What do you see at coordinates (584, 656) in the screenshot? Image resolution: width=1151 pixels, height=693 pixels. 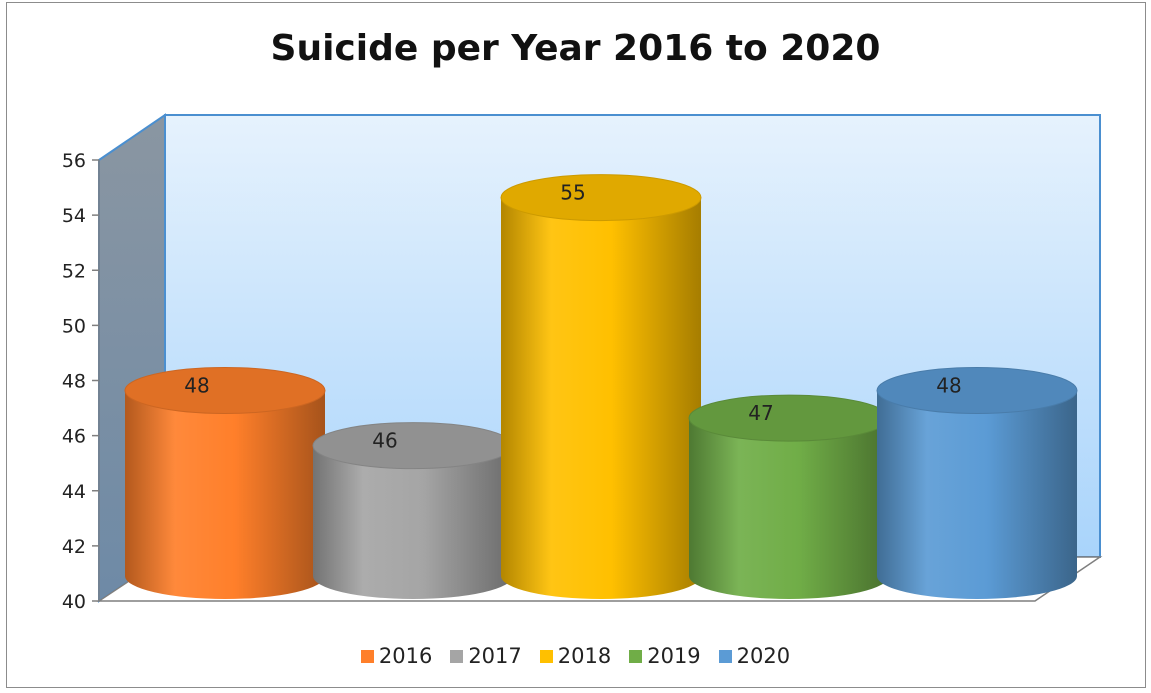 I see `legend-label: 2018` at bounding box center [584, 656].